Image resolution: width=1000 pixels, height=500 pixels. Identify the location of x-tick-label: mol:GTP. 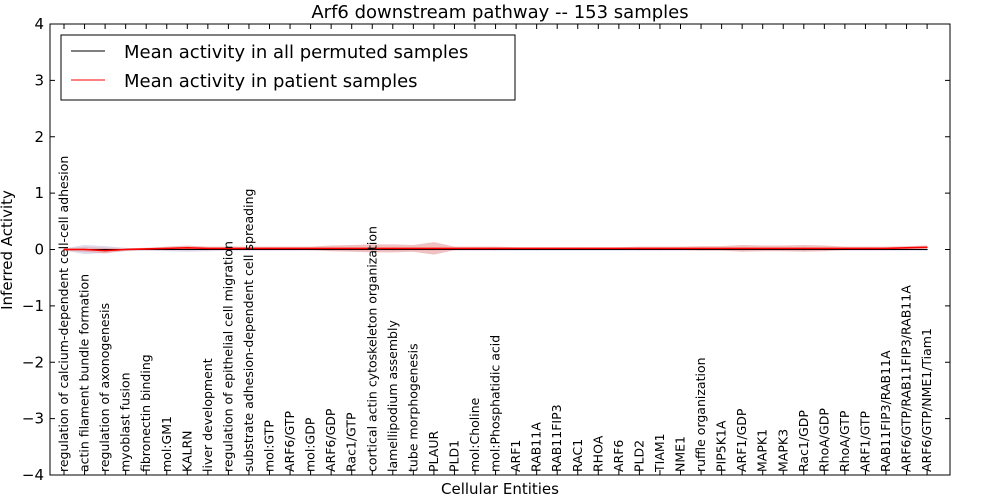
(269, 446).